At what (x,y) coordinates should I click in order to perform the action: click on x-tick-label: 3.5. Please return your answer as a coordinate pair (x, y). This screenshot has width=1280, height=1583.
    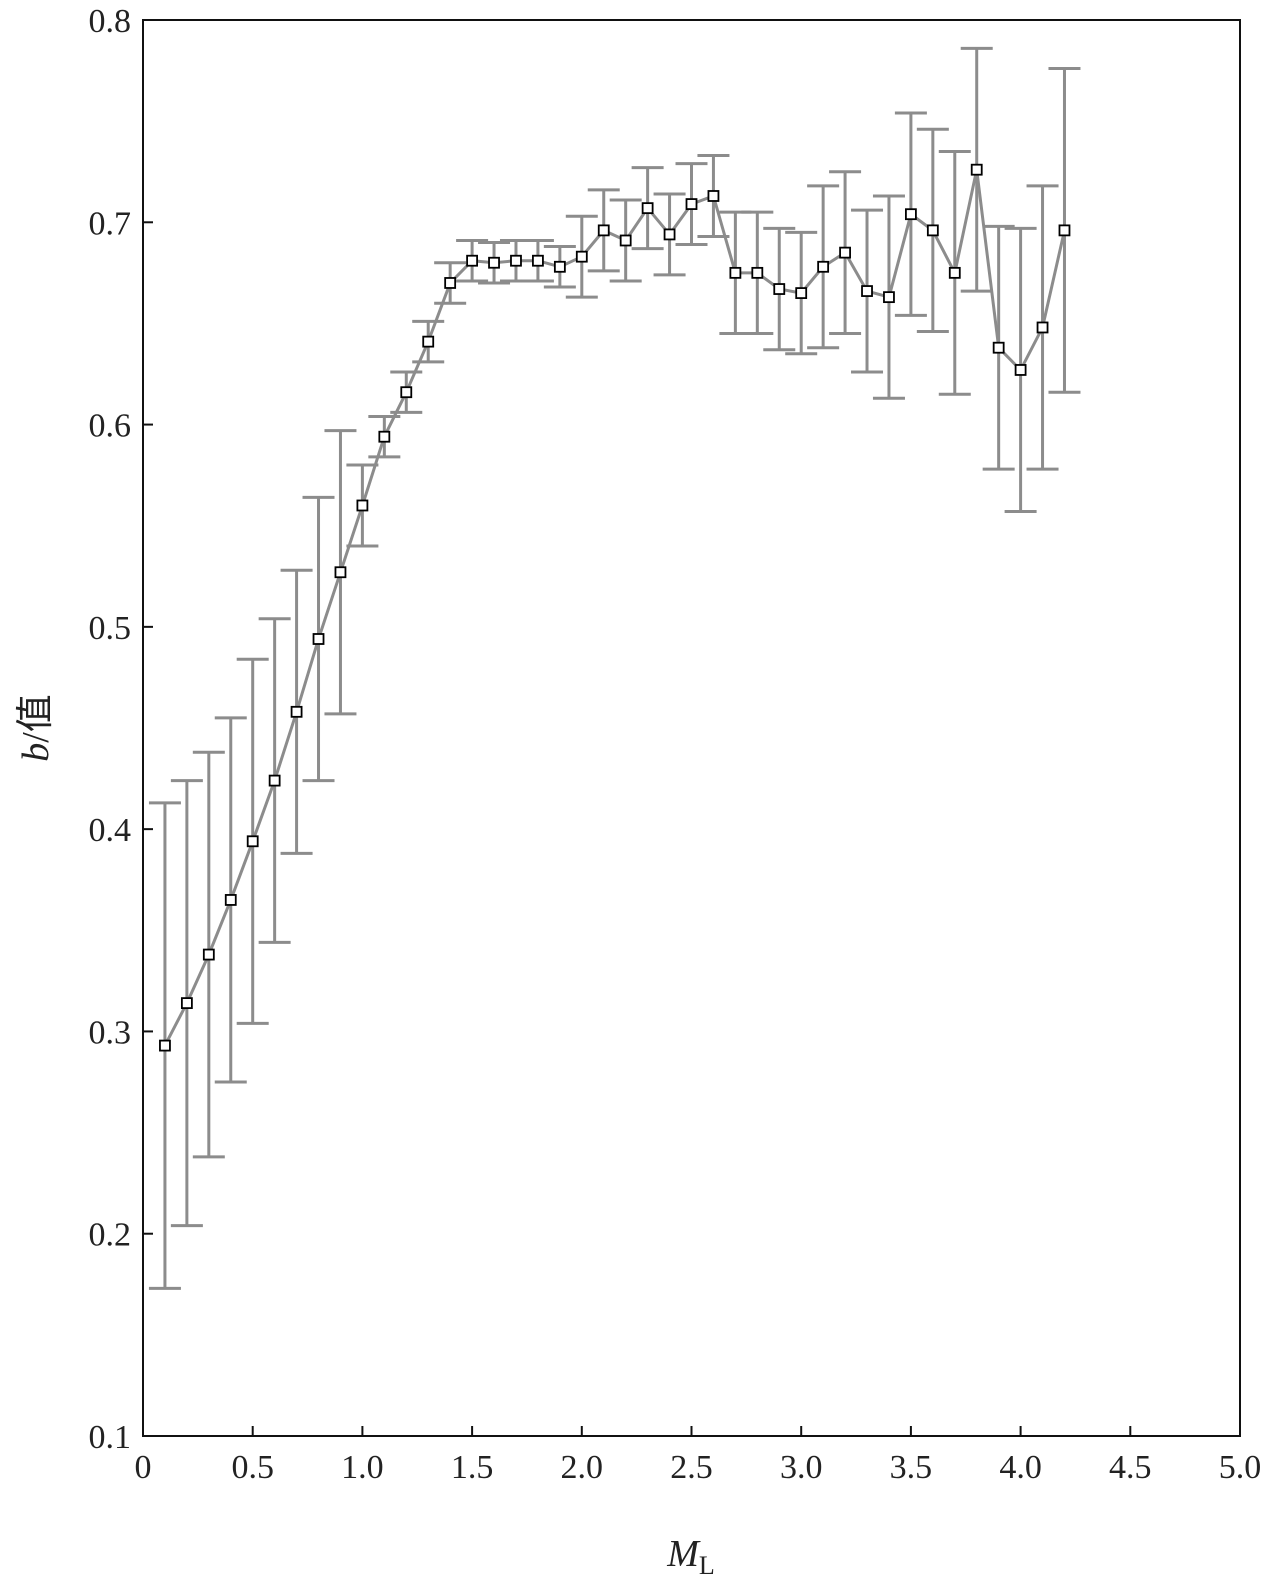
    Looking at the image, I should click on (911, 1467).